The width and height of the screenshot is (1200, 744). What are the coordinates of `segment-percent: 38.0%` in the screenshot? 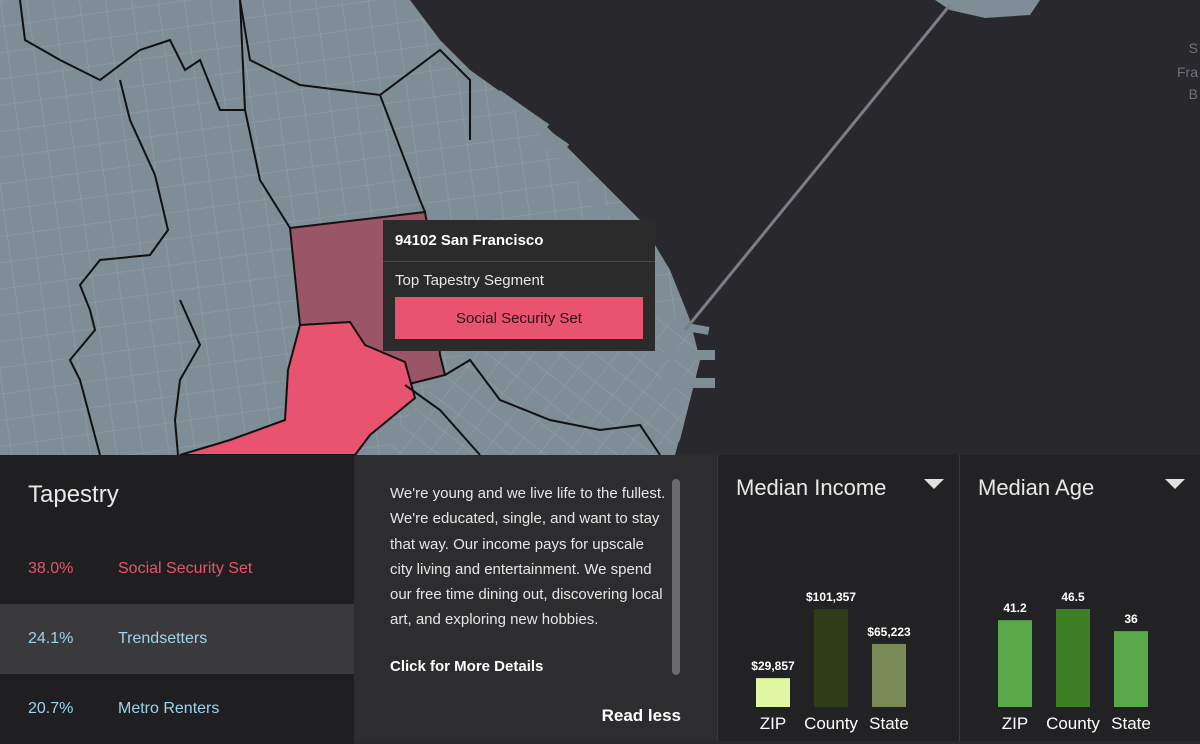 It's located at (51, 568).